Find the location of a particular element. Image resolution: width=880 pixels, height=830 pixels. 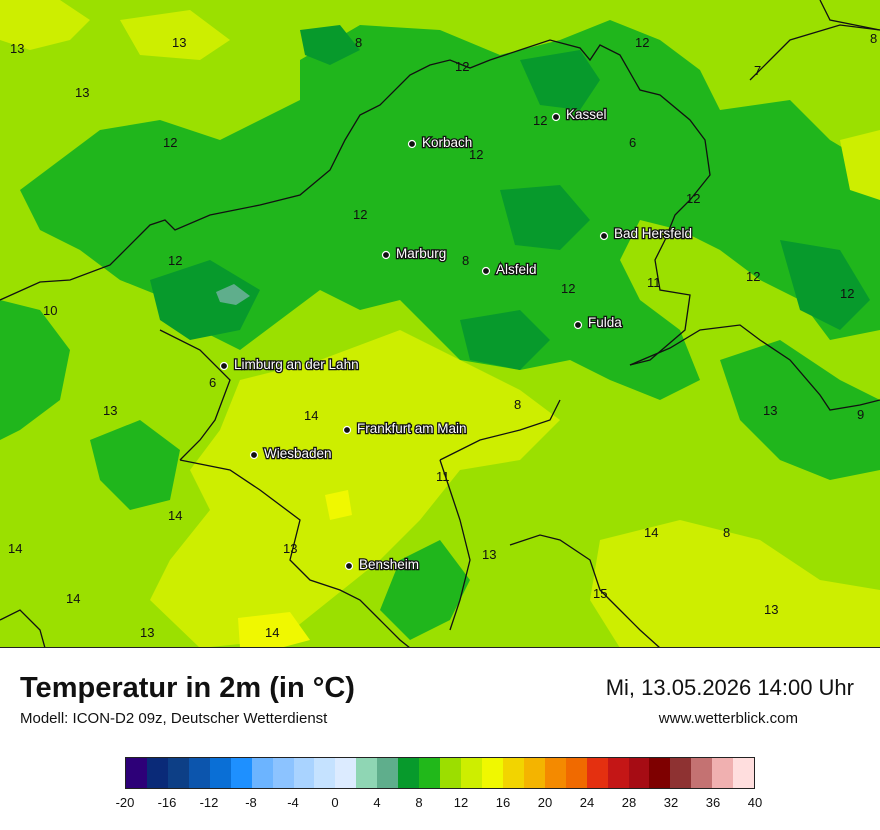

temperature-value: 7 is located at coordinates (757, 70).